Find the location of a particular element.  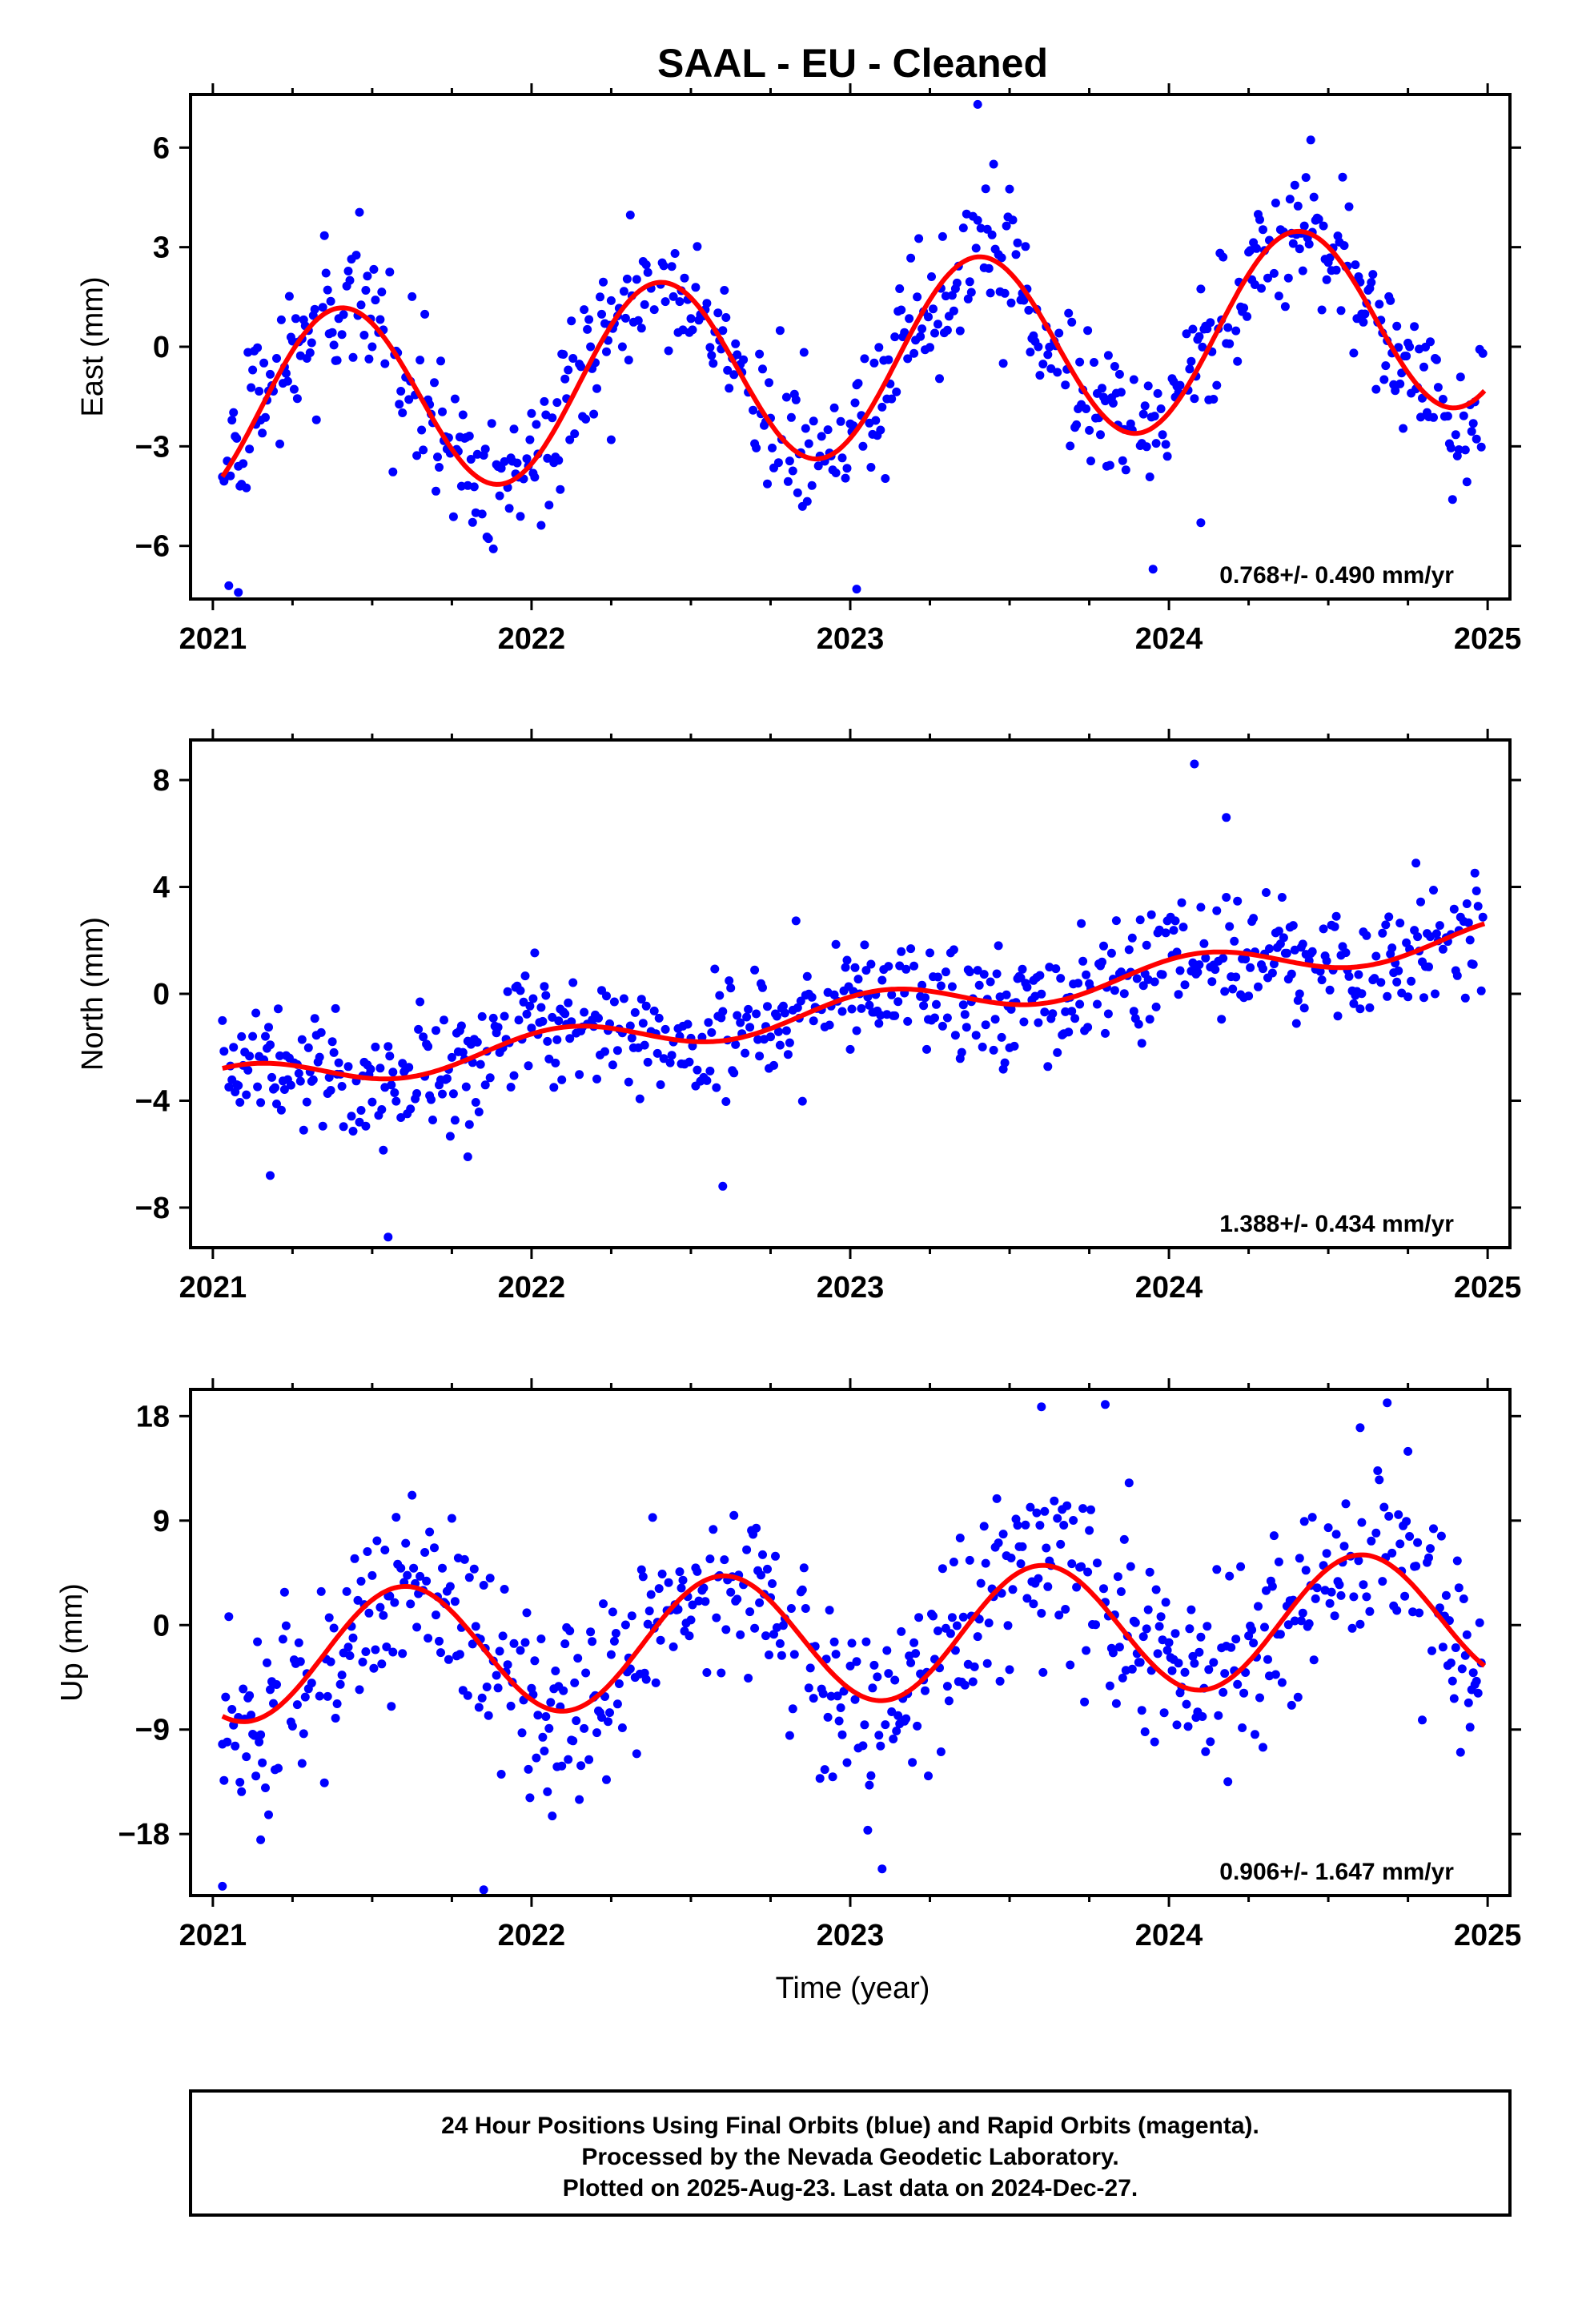

x-tick-label: 2022 is located at coordinates (532, 1936).